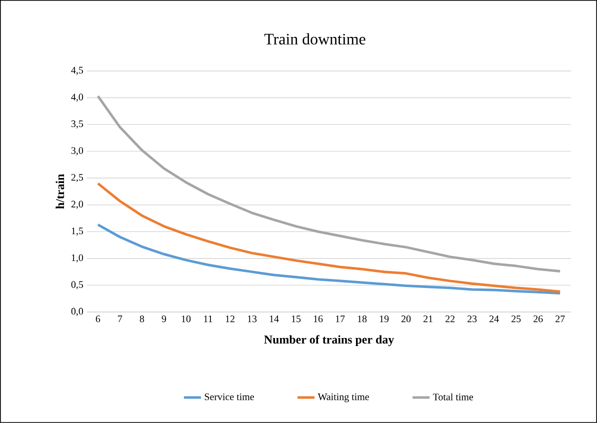  Describe the element at coordinates (230, 319) in the screenshot. I see `x-tick-label: 12` at that location.